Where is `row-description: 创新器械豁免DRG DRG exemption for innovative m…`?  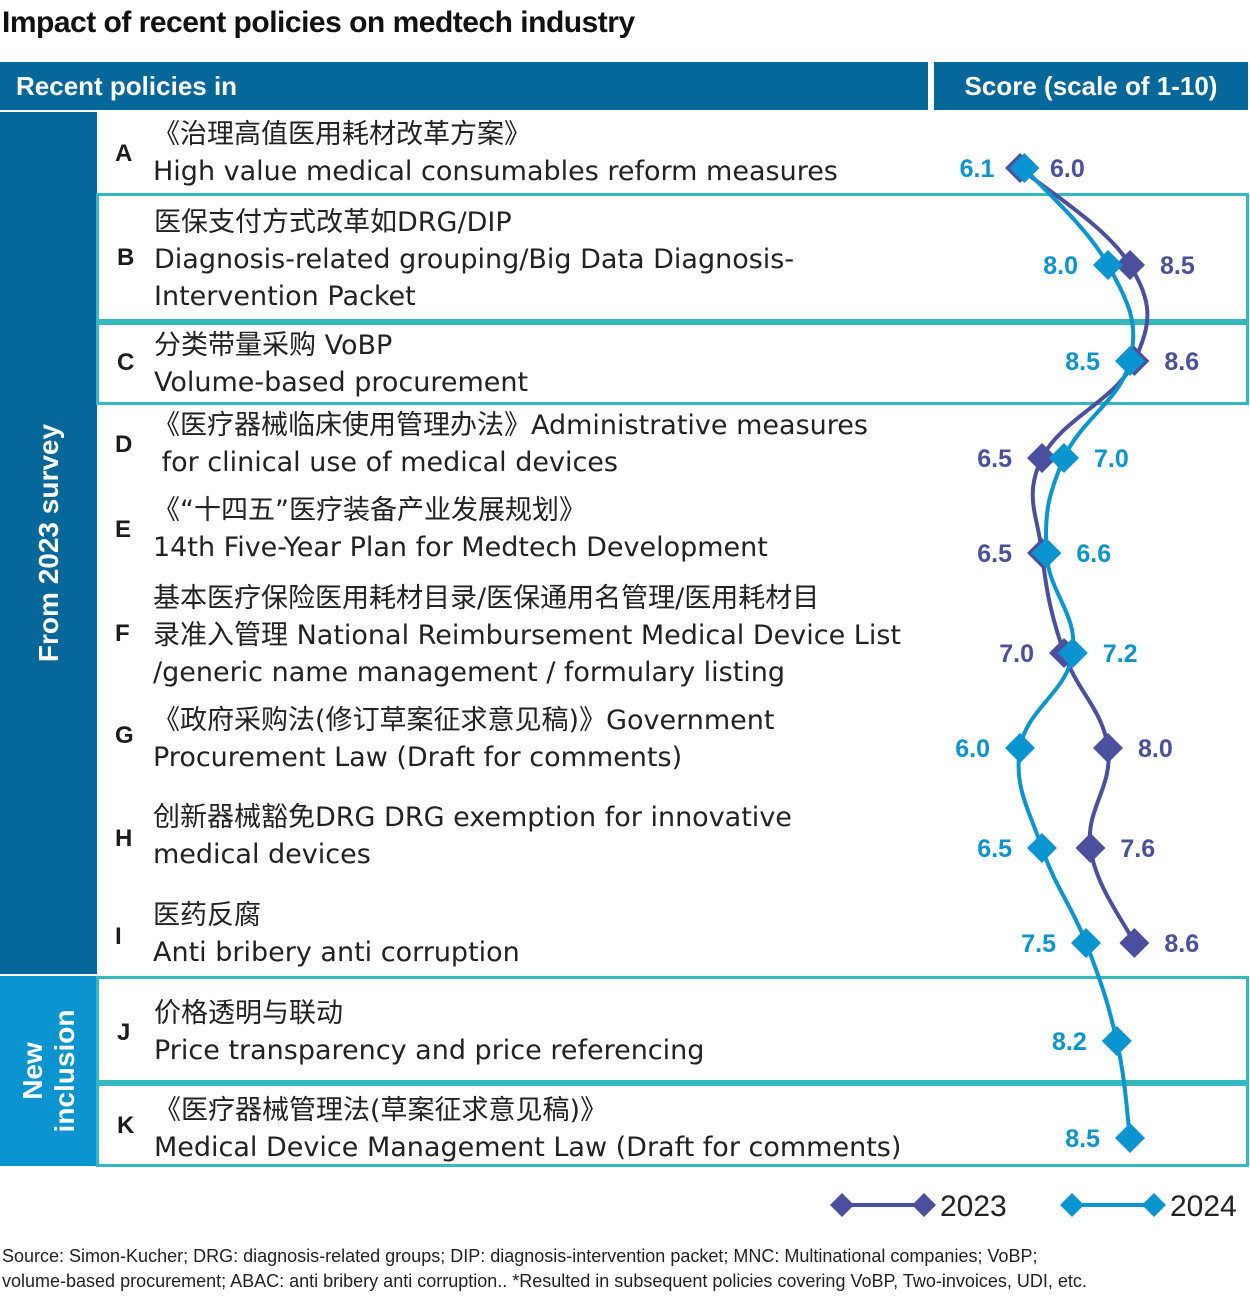 row-description: 创新器械豁免DRG DRG exemption for innovative m… is located at coordinates (472, 836).